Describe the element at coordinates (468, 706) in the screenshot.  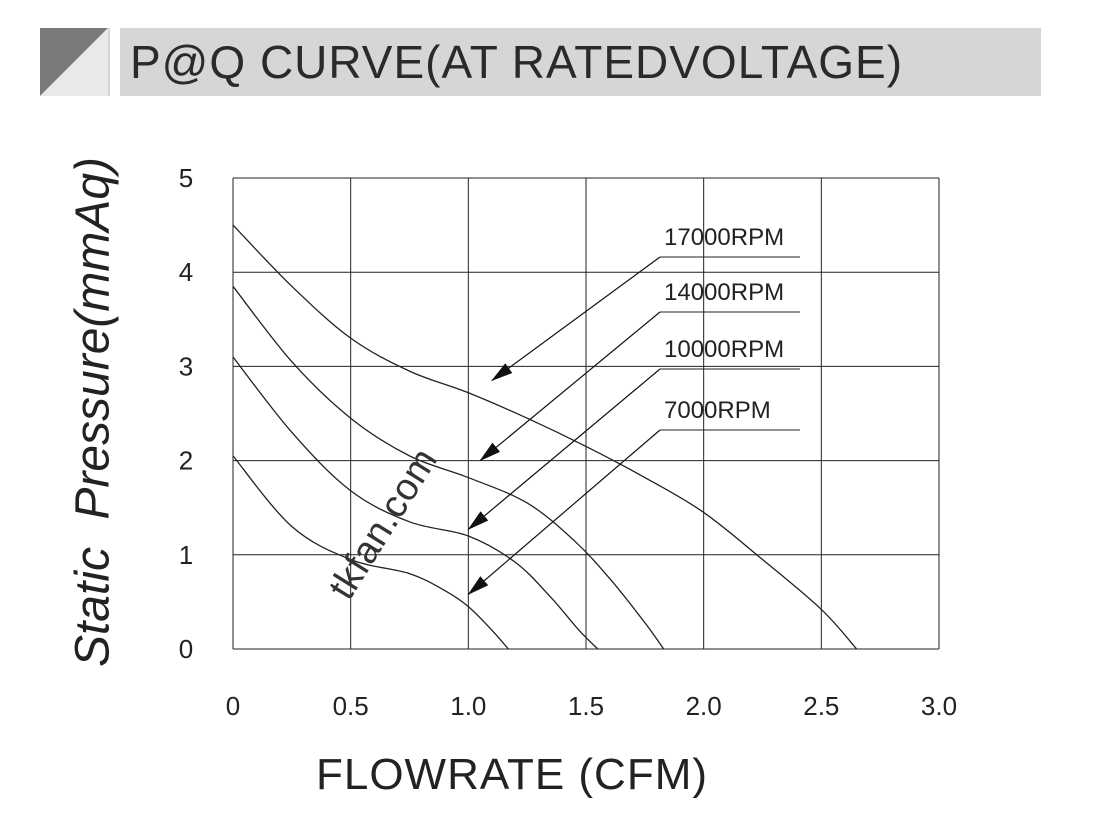
I see `x-tick-label: 1.0` at that location.